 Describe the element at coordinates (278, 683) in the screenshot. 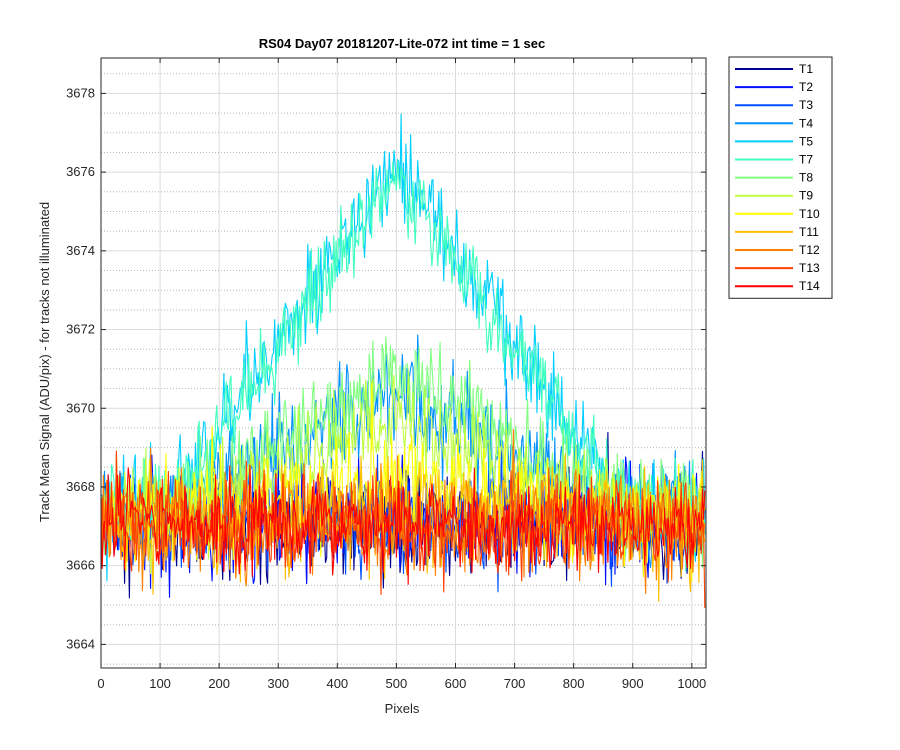

I see `x-tick-label: 300` at that location.